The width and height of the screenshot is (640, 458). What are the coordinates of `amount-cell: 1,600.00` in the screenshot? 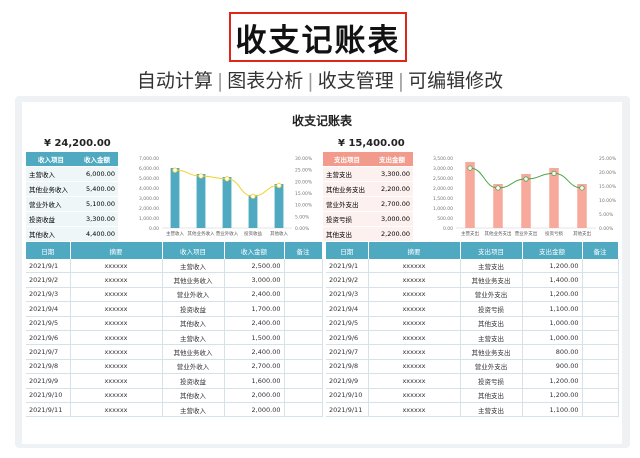 It's located at (254, 381).